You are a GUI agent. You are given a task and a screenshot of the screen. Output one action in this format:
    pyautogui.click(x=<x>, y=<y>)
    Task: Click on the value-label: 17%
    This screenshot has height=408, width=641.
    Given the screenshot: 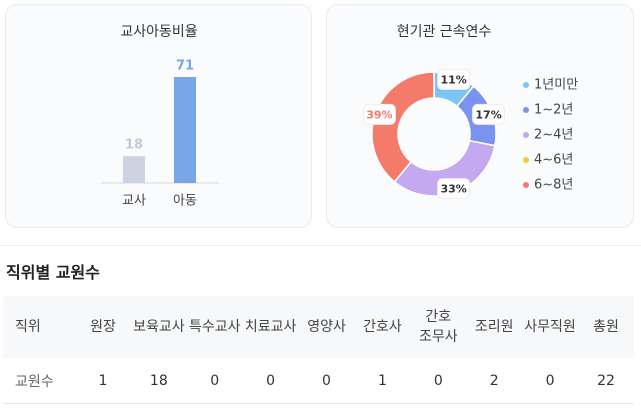 What is the action you would take?
    pyautogui.click(x=488, y=114)
    